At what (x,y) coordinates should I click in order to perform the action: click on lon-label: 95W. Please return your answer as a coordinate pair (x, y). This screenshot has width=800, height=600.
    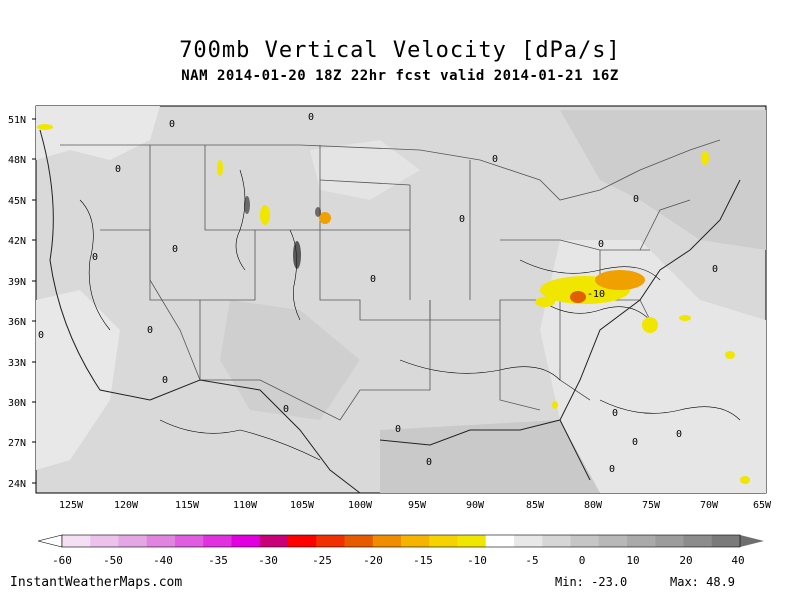
    Looking at the image, I should click on (417, 505).